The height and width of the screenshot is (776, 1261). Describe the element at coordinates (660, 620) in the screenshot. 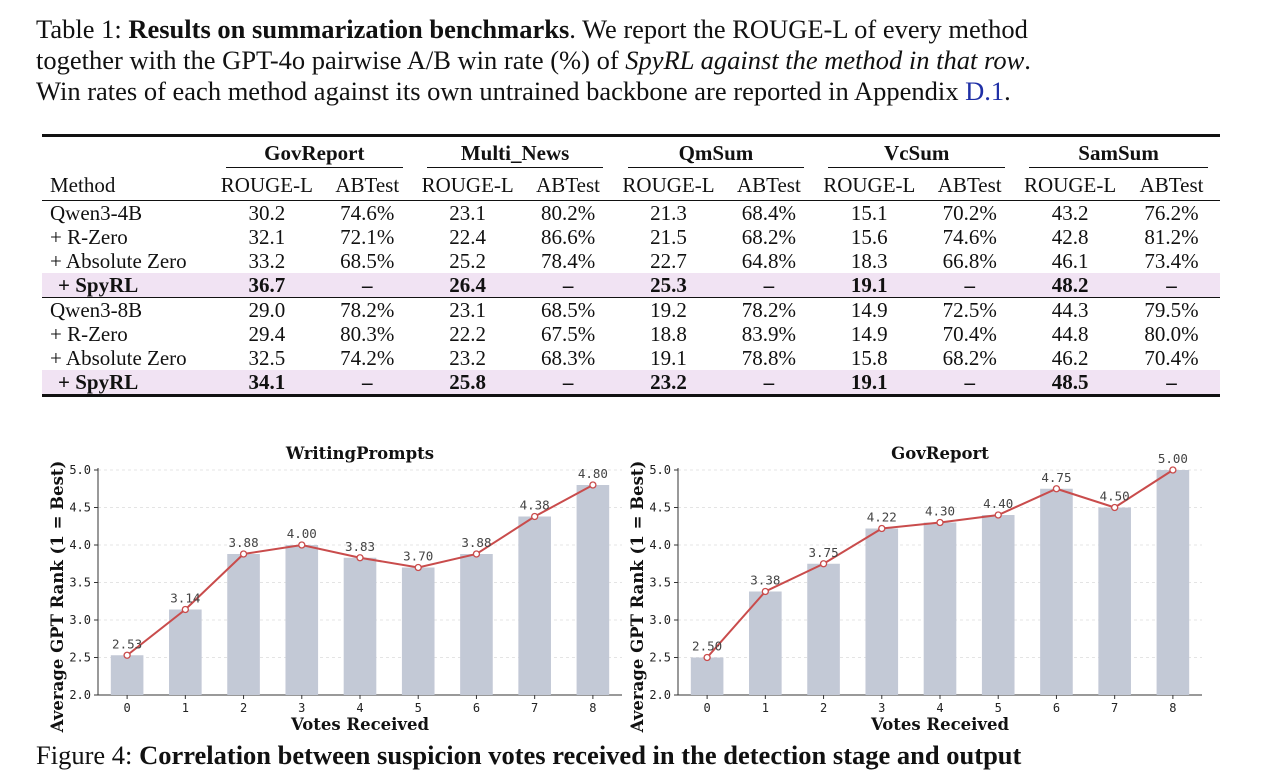

I see `y-tick-label: 3.0` at that location.